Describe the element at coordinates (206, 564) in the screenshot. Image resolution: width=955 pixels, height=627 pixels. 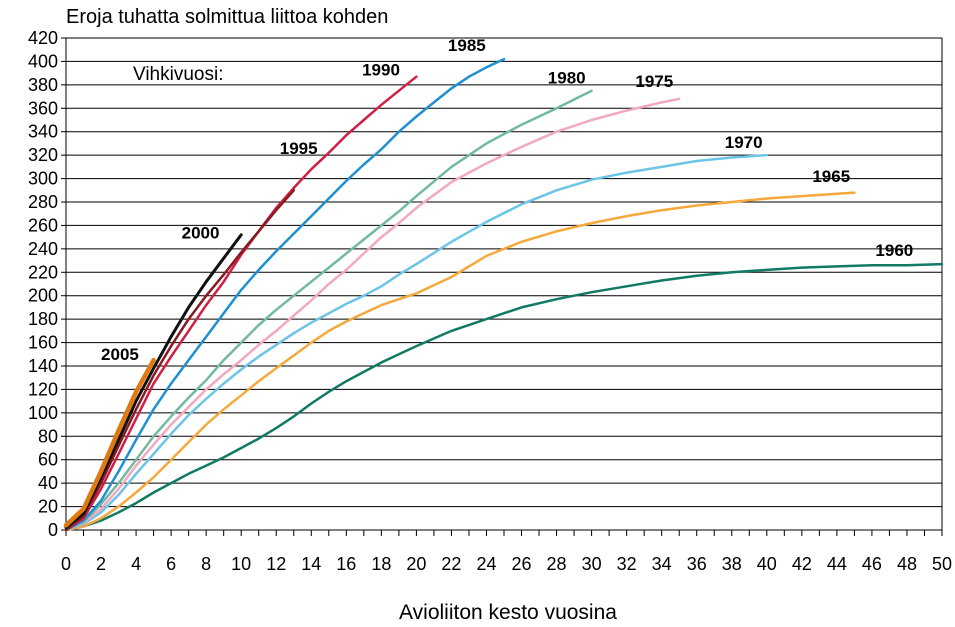
I see `x-tick-label: 8` at that location.